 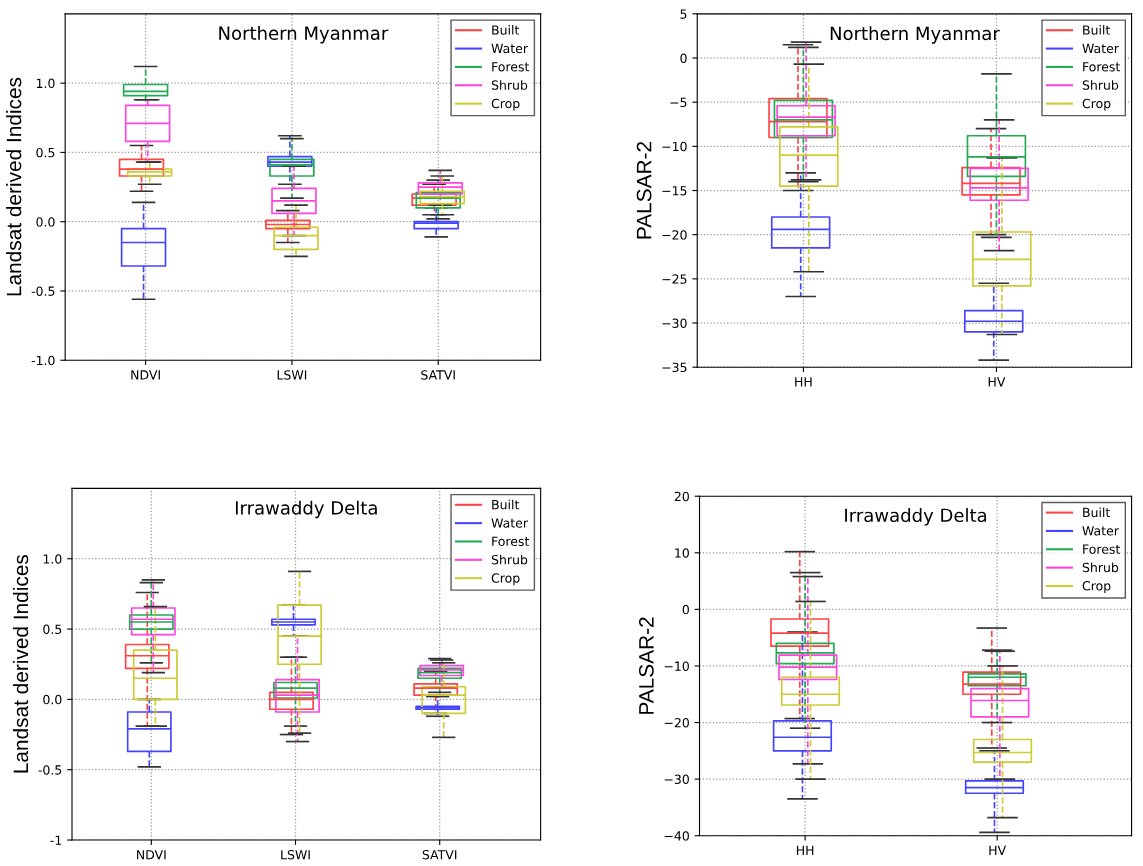 What do you see at coordinates (681, 496) in the screenshot?
I see `y-tick-label: 20` at bounding box center [681, 496].